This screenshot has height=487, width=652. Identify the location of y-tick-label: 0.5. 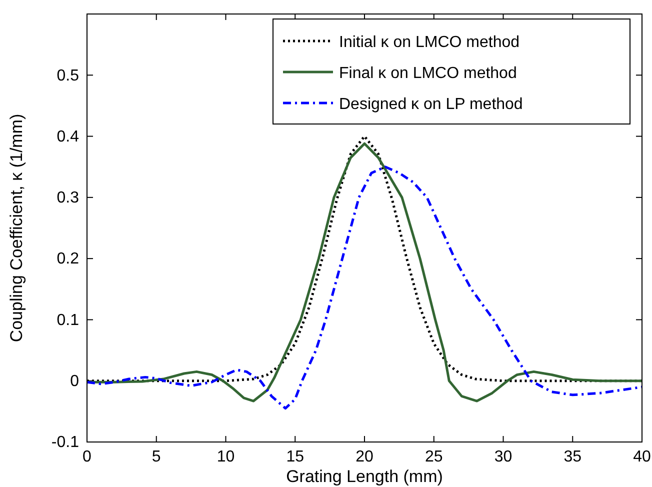
(68, 75).